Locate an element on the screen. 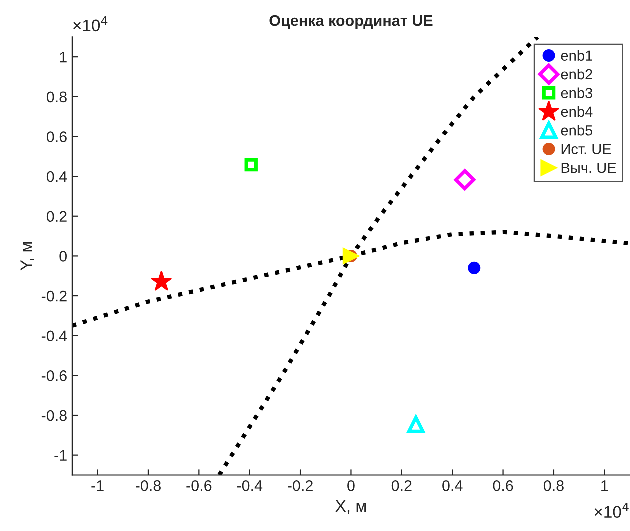  legend-label: enb3 is located at coordinates (577, 93).